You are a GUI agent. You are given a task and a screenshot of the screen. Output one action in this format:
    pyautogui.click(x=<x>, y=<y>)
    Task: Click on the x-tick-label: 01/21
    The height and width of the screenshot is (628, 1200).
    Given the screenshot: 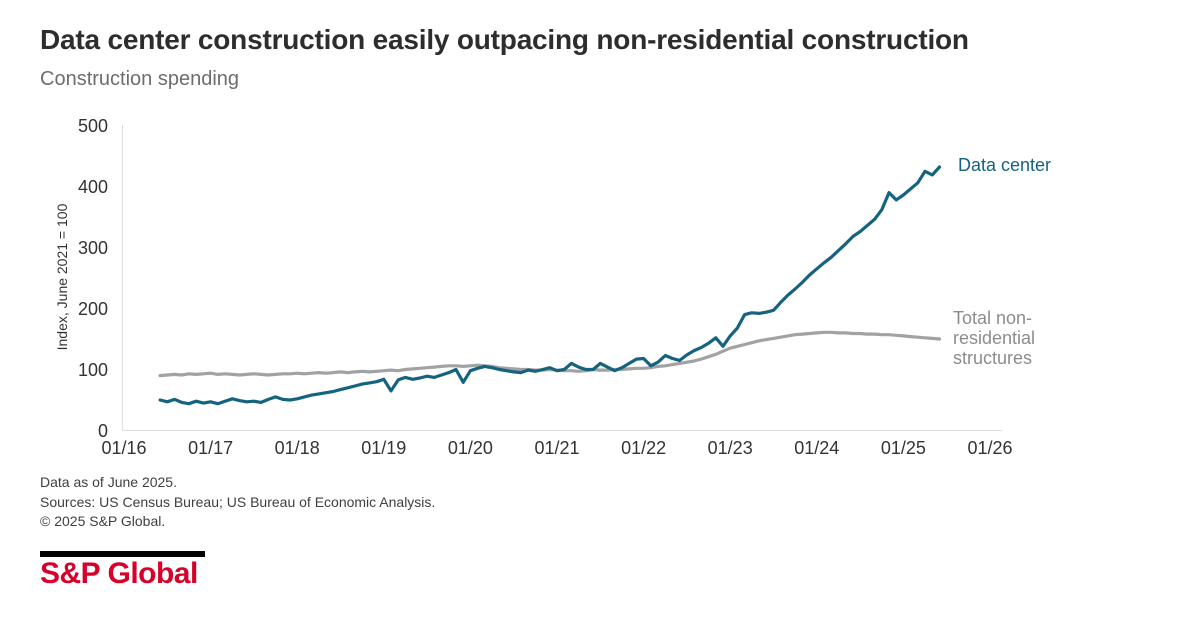 What is the action you would take?
    pyautogui.click(x=557, y=448)
    